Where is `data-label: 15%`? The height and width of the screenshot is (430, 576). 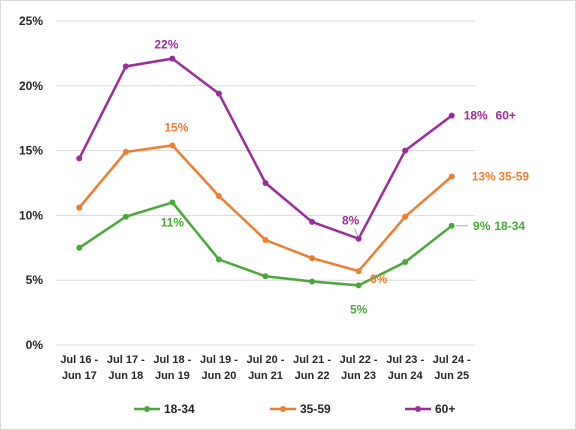
data-label: 15% is located at coordinates (176, 127).